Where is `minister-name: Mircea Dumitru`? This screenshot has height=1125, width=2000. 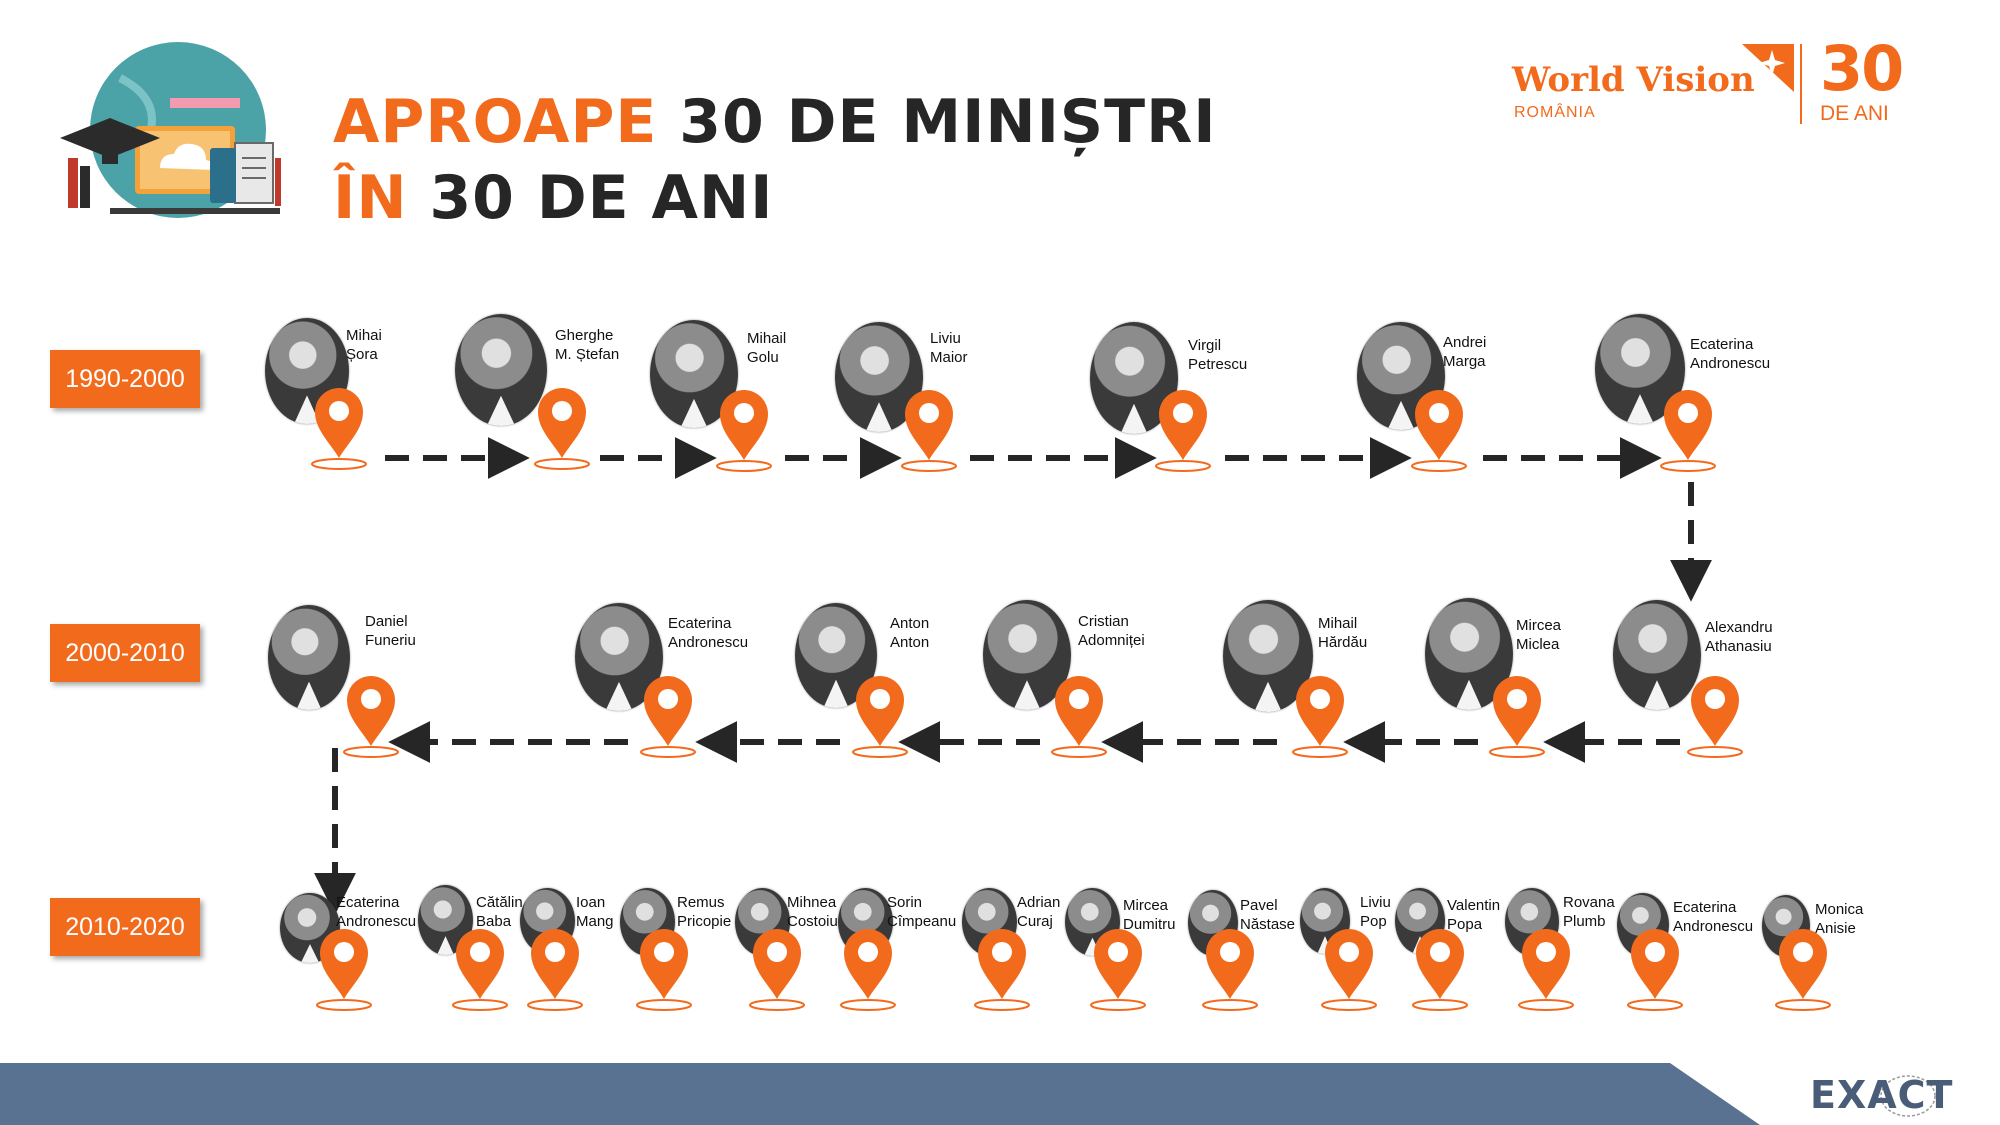 minister-name: Mircea Dumitru is located at coordinates (1149, 915).